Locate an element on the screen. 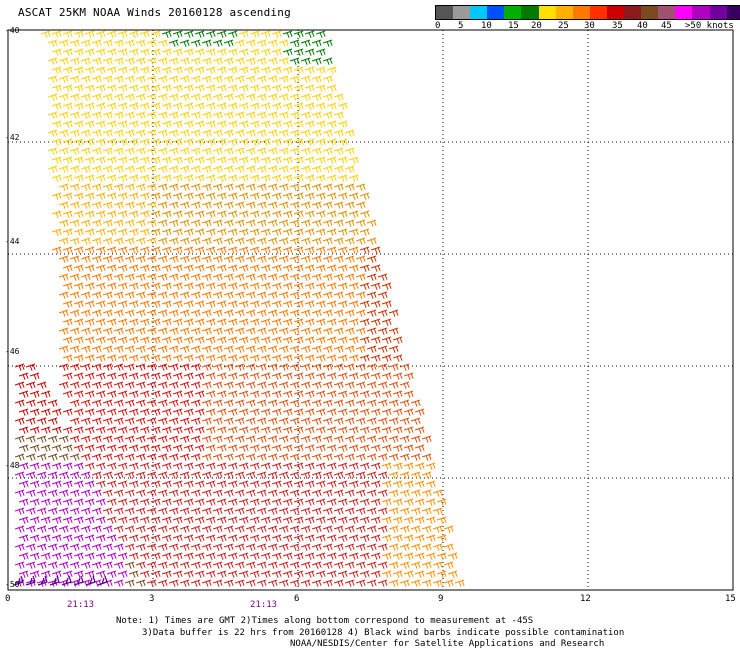  legend-swatch is located at coordinates (598, 12).